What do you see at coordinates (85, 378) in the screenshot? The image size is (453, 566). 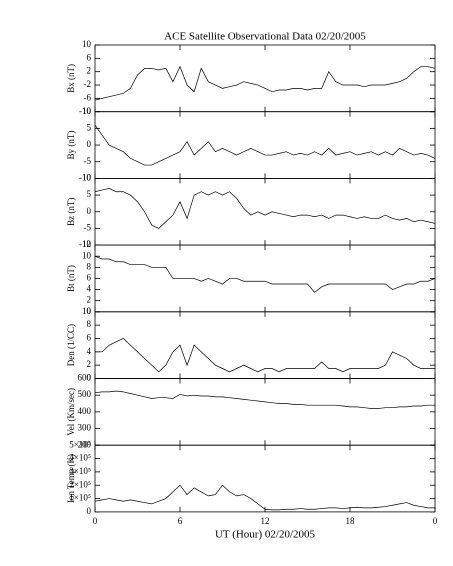 I see `y-tick-label: 600` at bounding box center [85, 378].